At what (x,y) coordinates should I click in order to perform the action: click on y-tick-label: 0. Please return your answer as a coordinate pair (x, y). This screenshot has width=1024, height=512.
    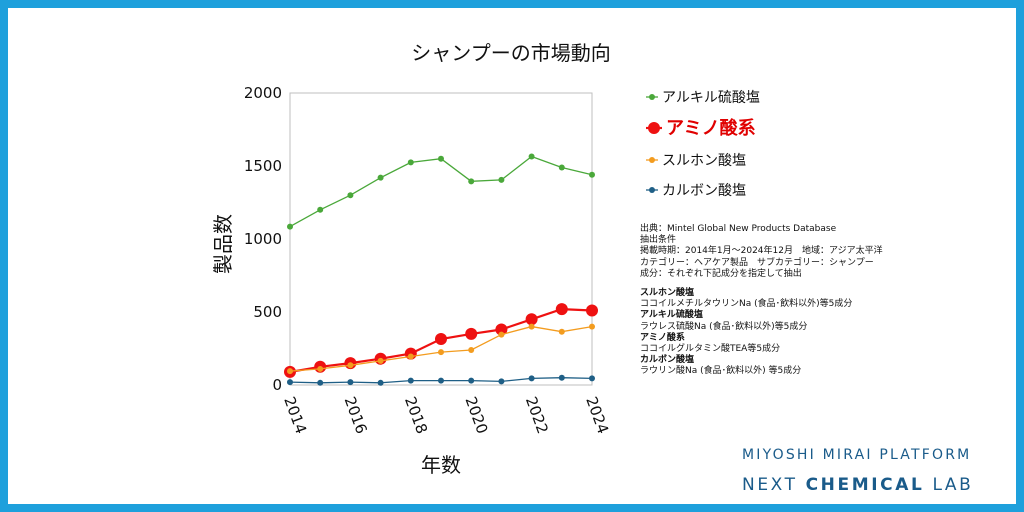
    Looking at the image, I should click on (277, 385).